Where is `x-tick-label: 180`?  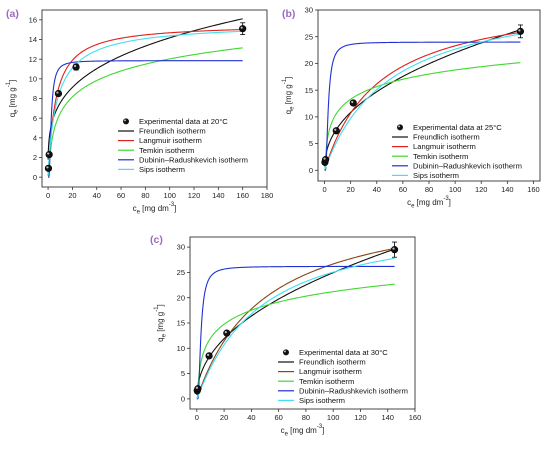 x-tick-label: 180 is located at coordinates (267, 195).